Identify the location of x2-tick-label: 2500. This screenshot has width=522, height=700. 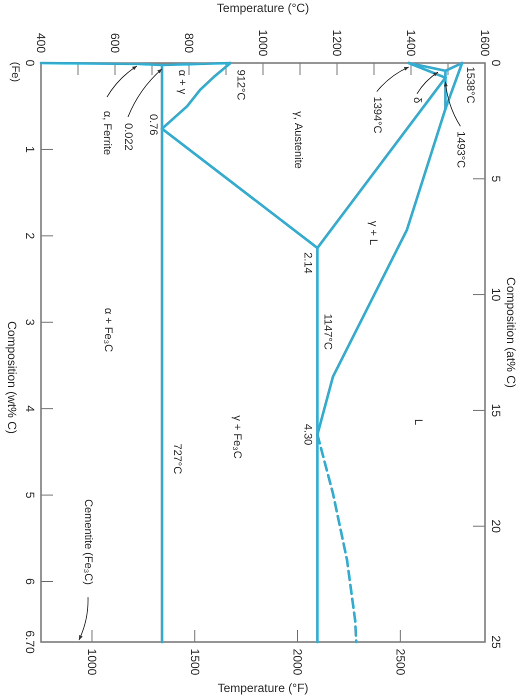
(400, 662).